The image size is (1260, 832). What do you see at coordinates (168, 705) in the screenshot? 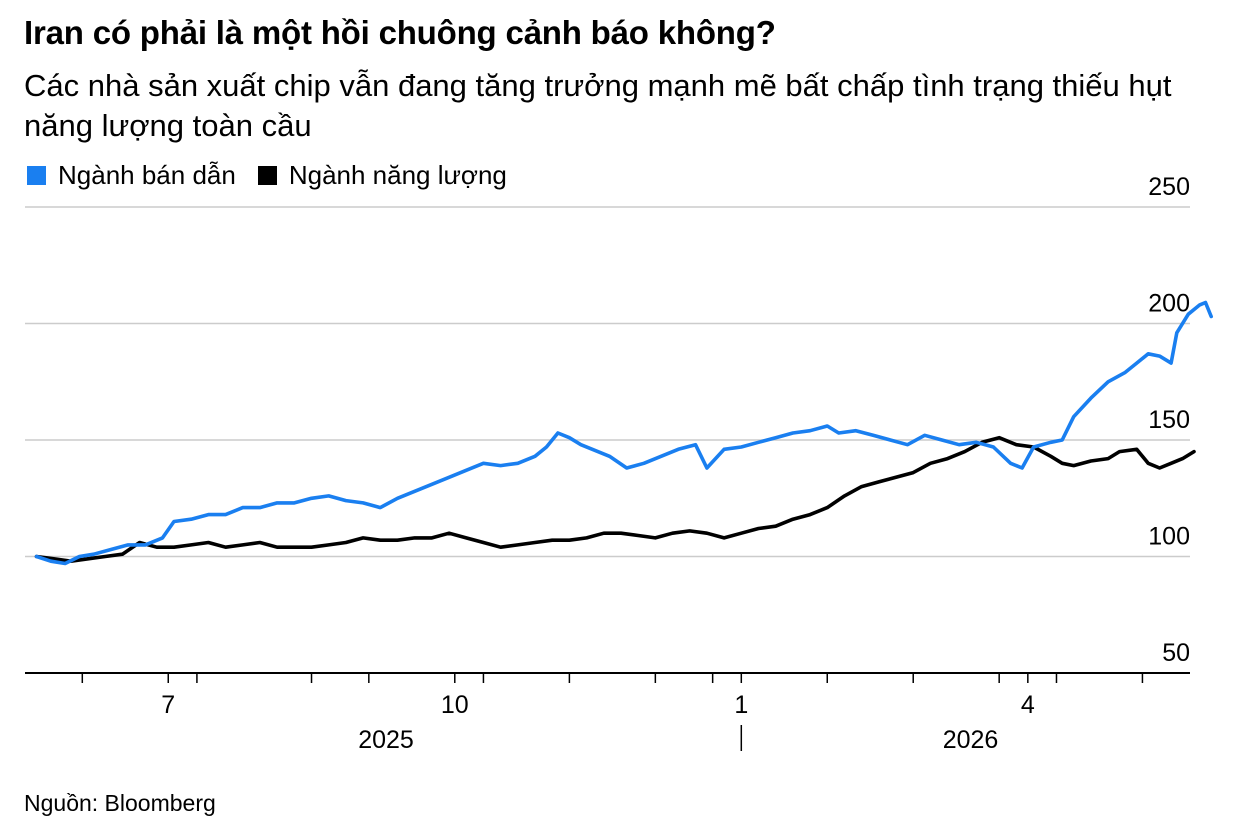
I see `x-tick-label-7: 7` at bounding box center [168, 705].